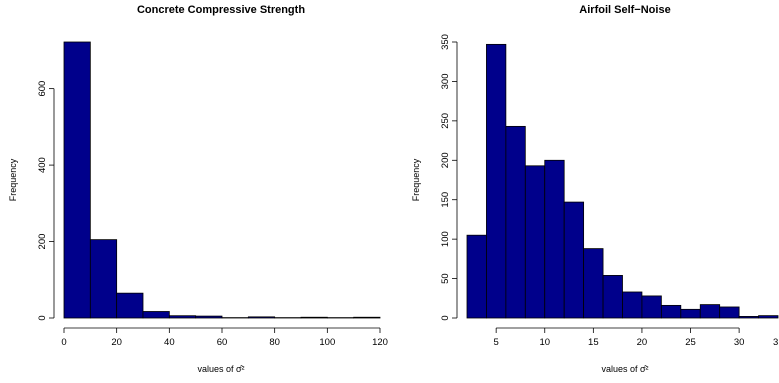 This screenshot has height=383, width=779. Describe the element at coordinates (46, 201) in the screenshot. I see `y-axis-concrete: 0 200 400 600` at that location.